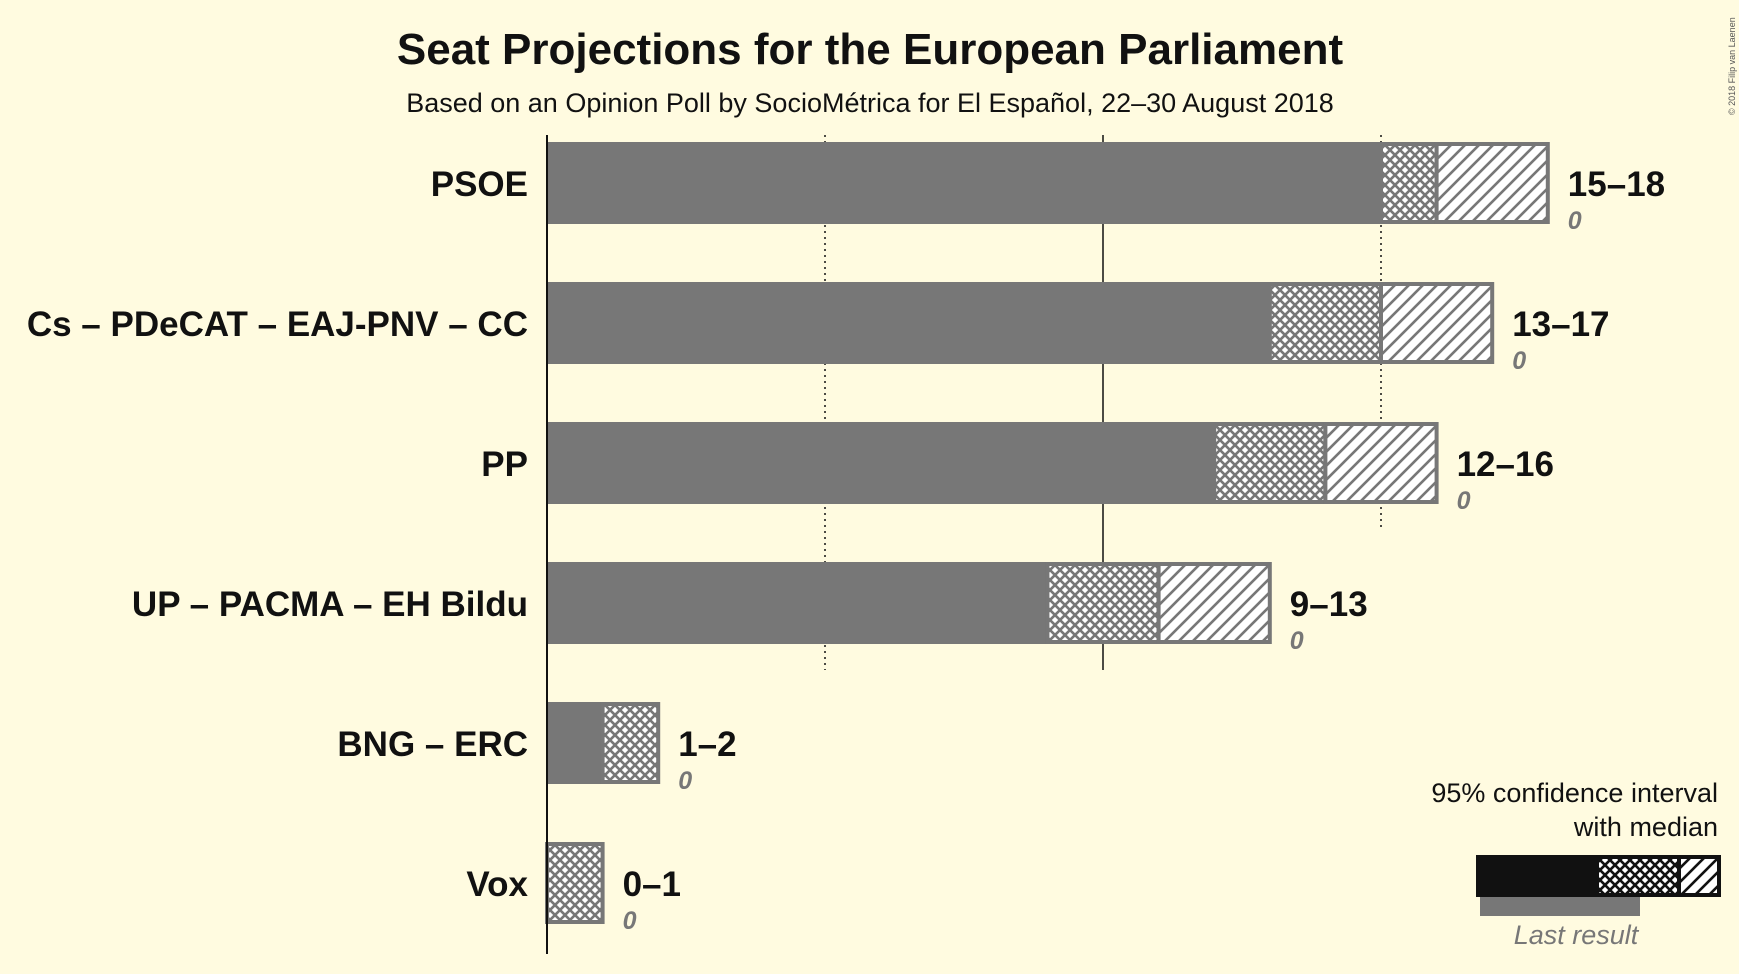 This screenshot has width=1739, height=974. Describe the element at coordinates (1732, 66) in the screenshot. I see `copyright-notice: © 2018 Filip van Laenen` at that location.